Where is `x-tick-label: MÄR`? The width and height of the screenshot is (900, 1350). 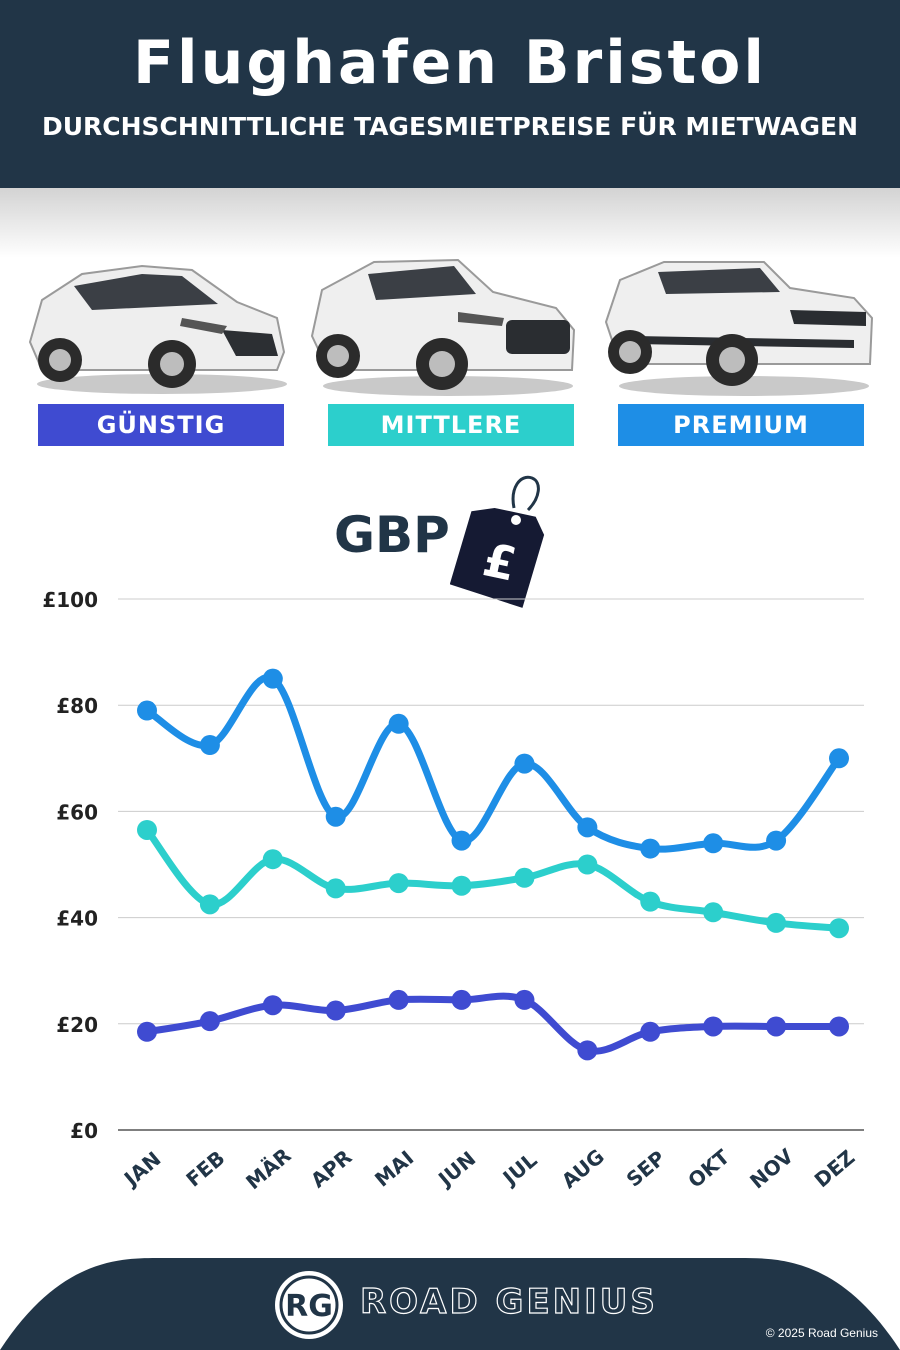 x-tick-label: MÄR is located at coordinates (268, 1168).